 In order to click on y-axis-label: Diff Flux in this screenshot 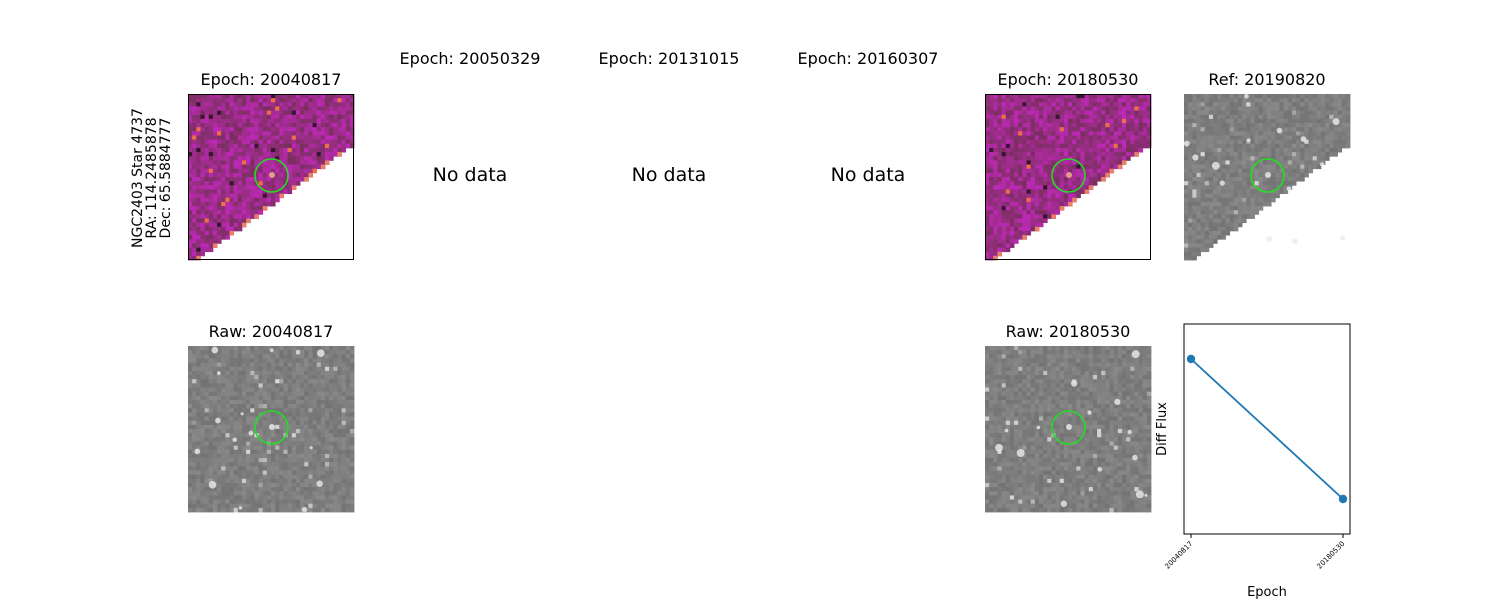, I will do `click(1162, 429)`.